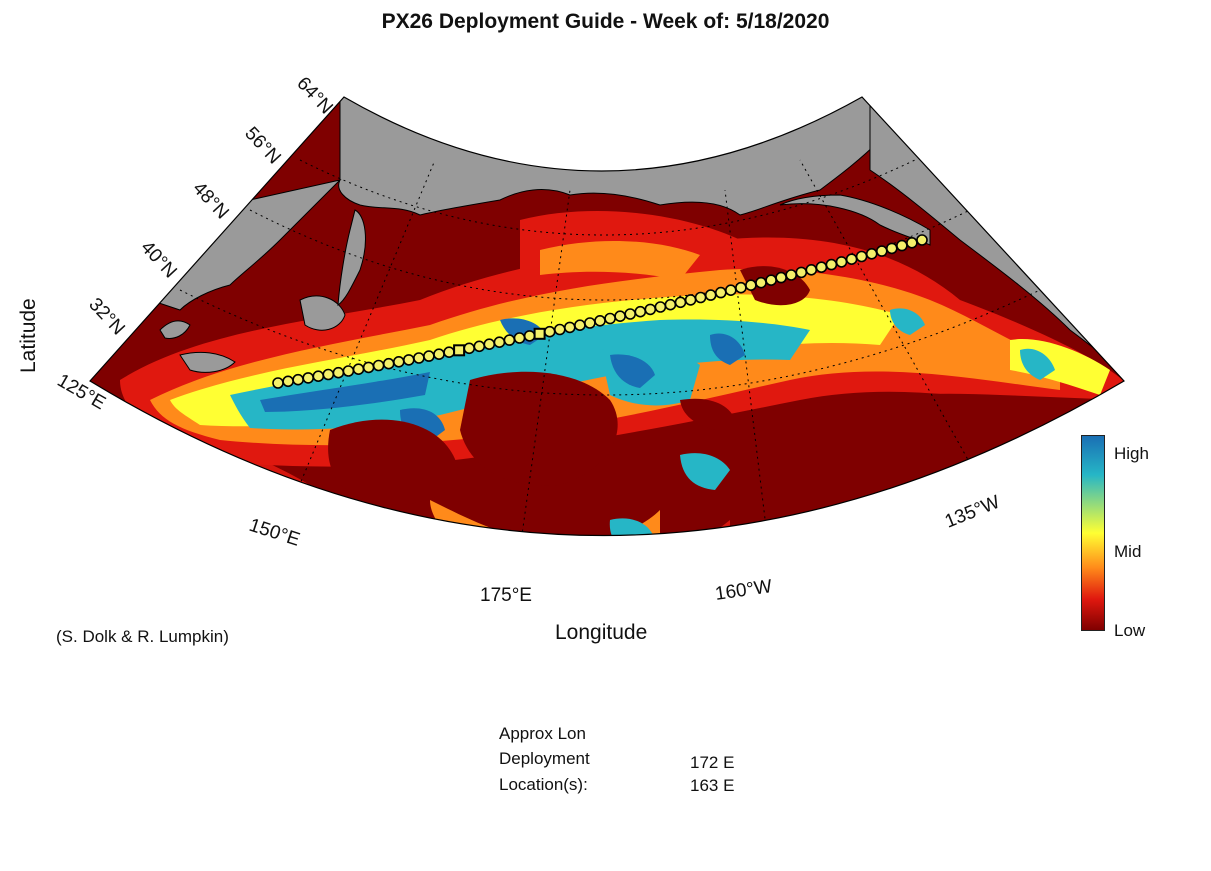 The height and width of the screenshot is (871, 1211). Describe the element at coordinates (506, 595) in the screenshot. I see `lon-tick-label: 175°E` at that location.